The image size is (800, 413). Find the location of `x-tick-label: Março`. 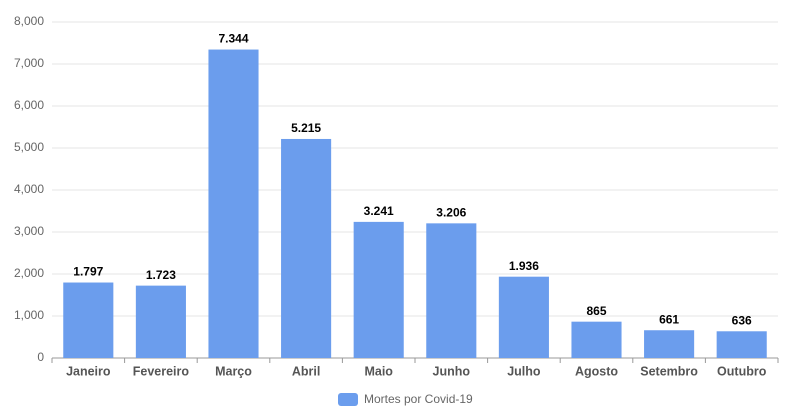

x-tick-label: Março is located at coordinates (233, 371).